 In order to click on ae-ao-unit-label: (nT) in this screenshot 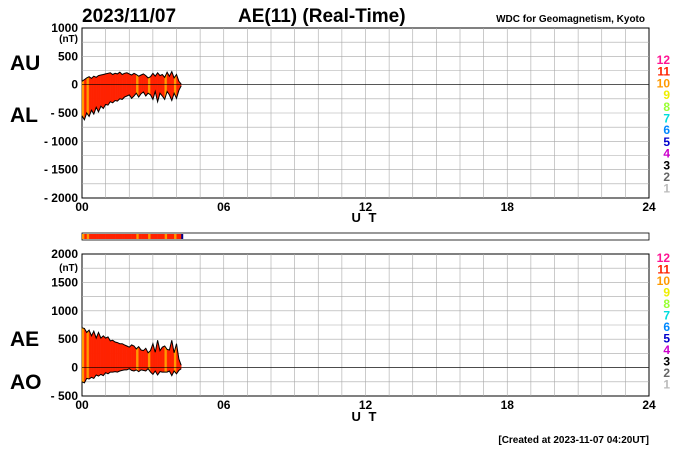, I will do `click(68, 268)`.